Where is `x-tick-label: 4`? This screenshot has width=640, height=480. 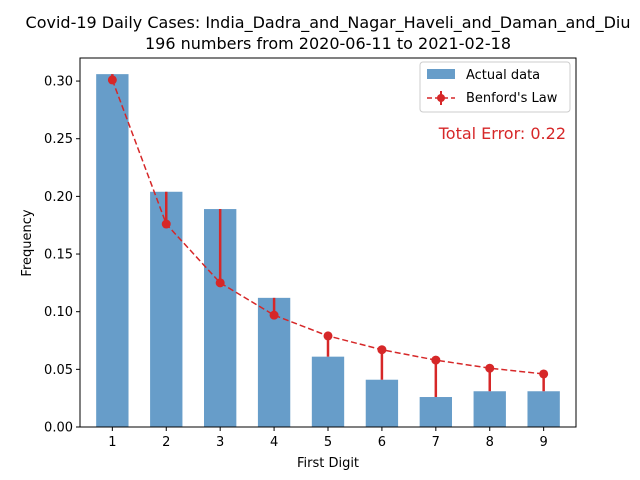 x-tick-label: 4 is located at coordinates (274, 442).